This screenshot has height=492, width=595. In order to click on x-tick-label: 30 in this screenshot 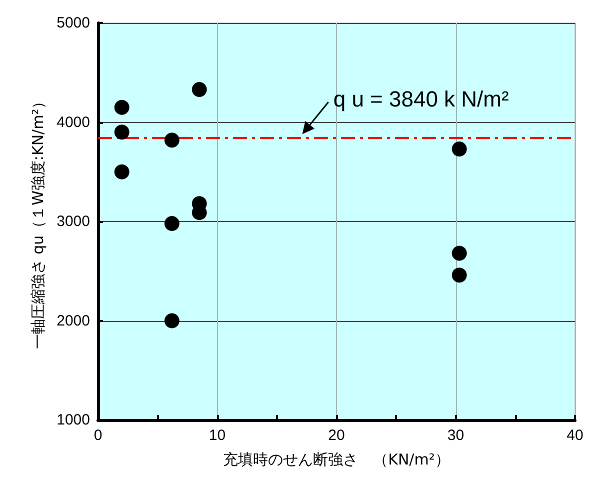, I will do `click(455, 435)`.